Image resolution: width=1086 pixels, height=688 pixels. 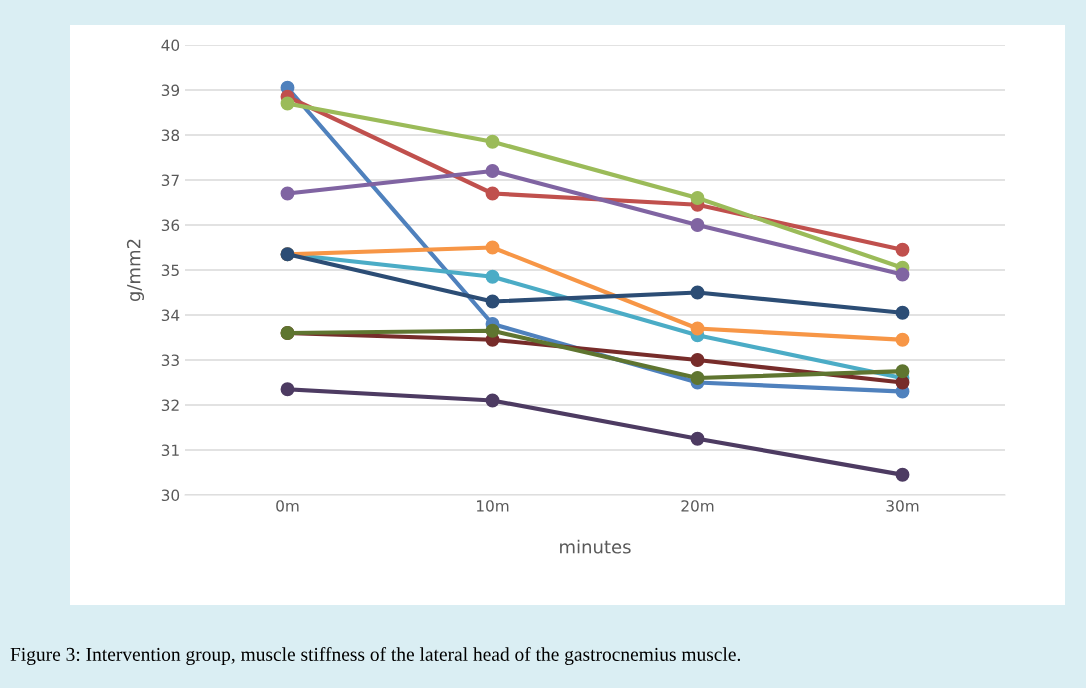 I want to click on y-axis-title: g/mm2, so click(x=135, y=270).